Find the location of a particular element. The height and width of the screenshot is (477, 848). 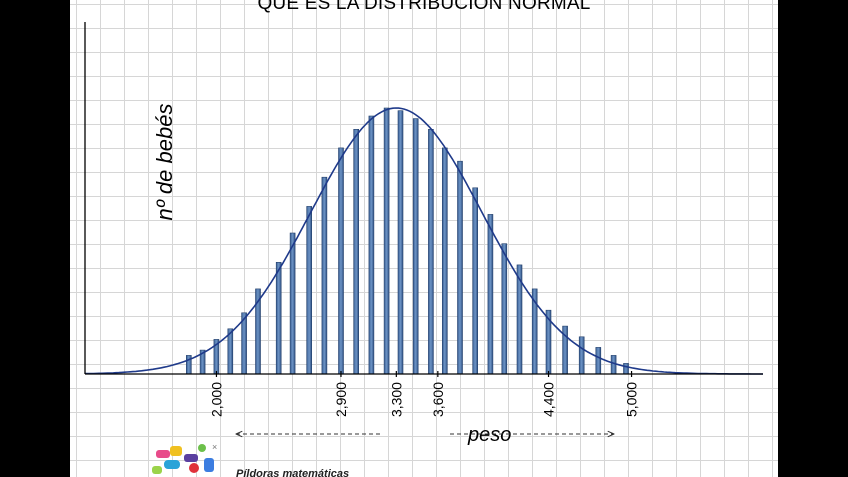

x-tick-label: 3,300 is located at coordinates (396, 399).